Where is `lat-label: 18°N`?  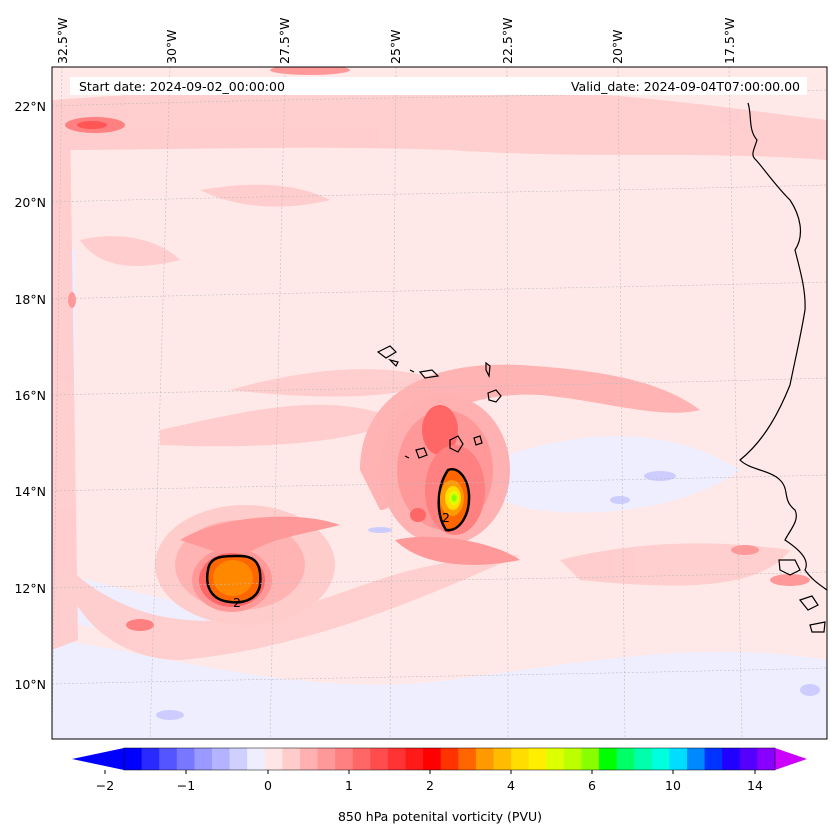
lat-label: 18°N is located at coordinates (30, 299).